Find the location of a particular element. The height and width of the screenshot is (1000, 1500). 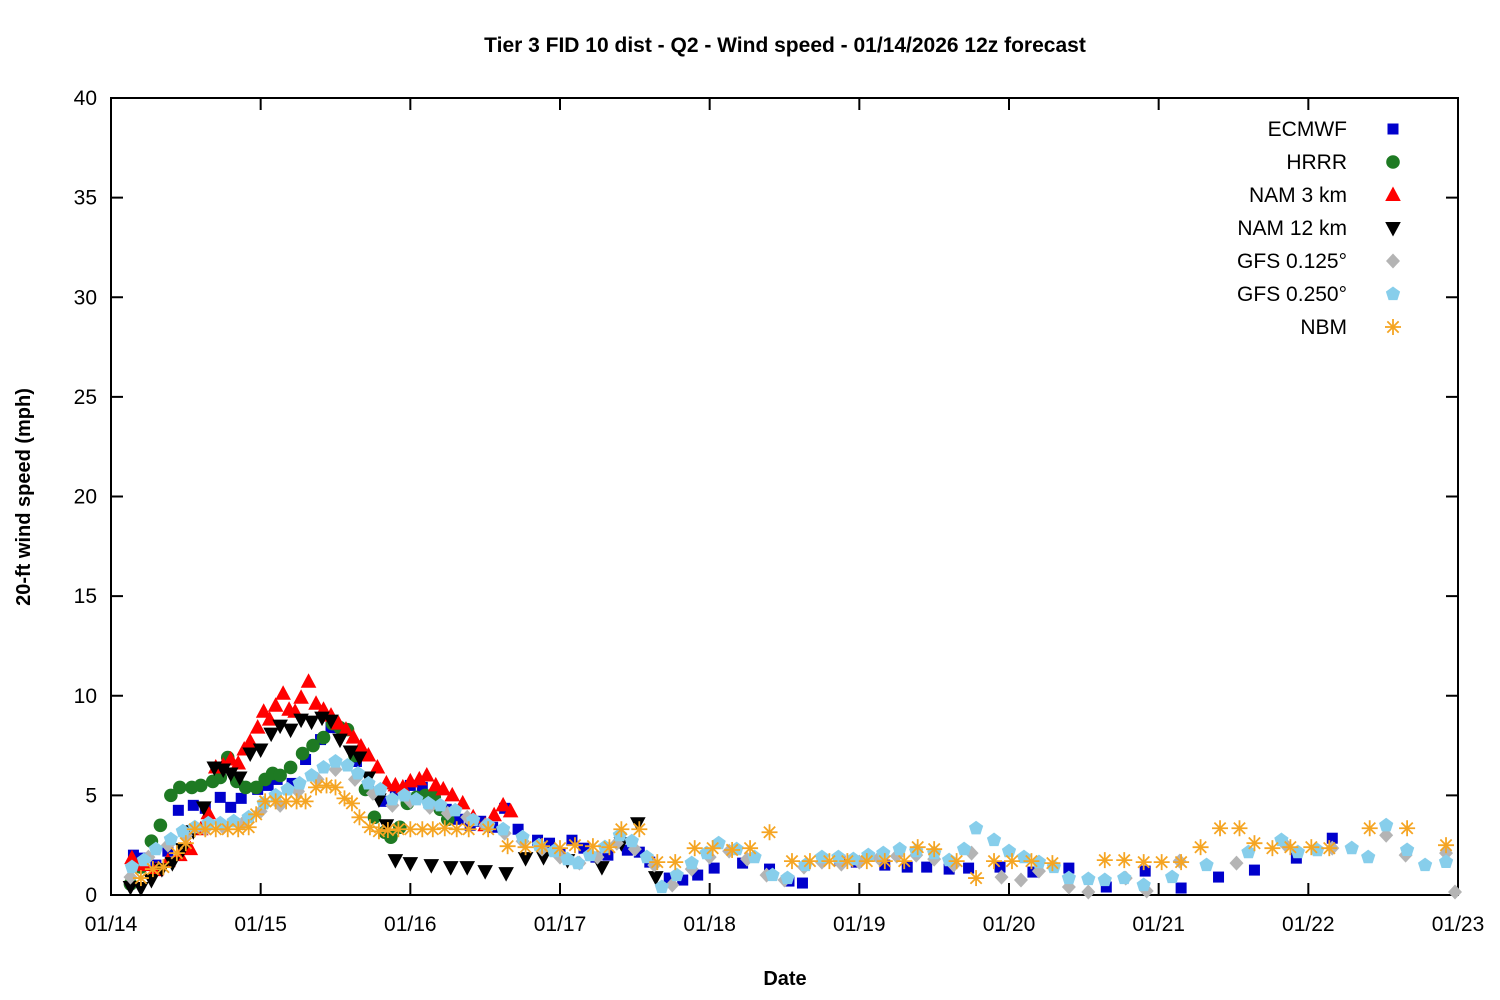

x-tick-label: 01/19 is located at coordinates (859, 924).